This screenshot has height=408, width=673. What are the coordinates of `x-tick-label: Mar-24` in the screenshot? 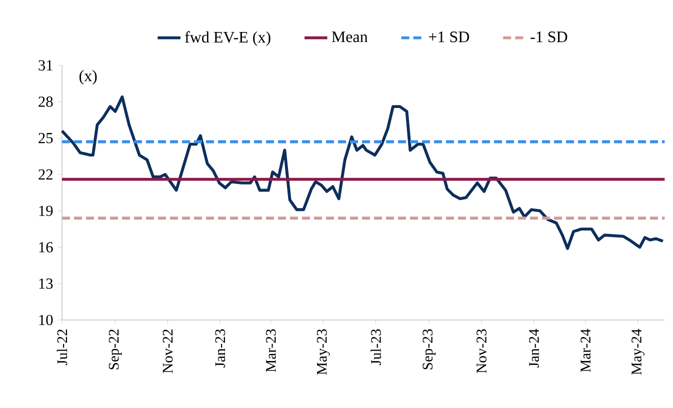 It's located at (585, 350).